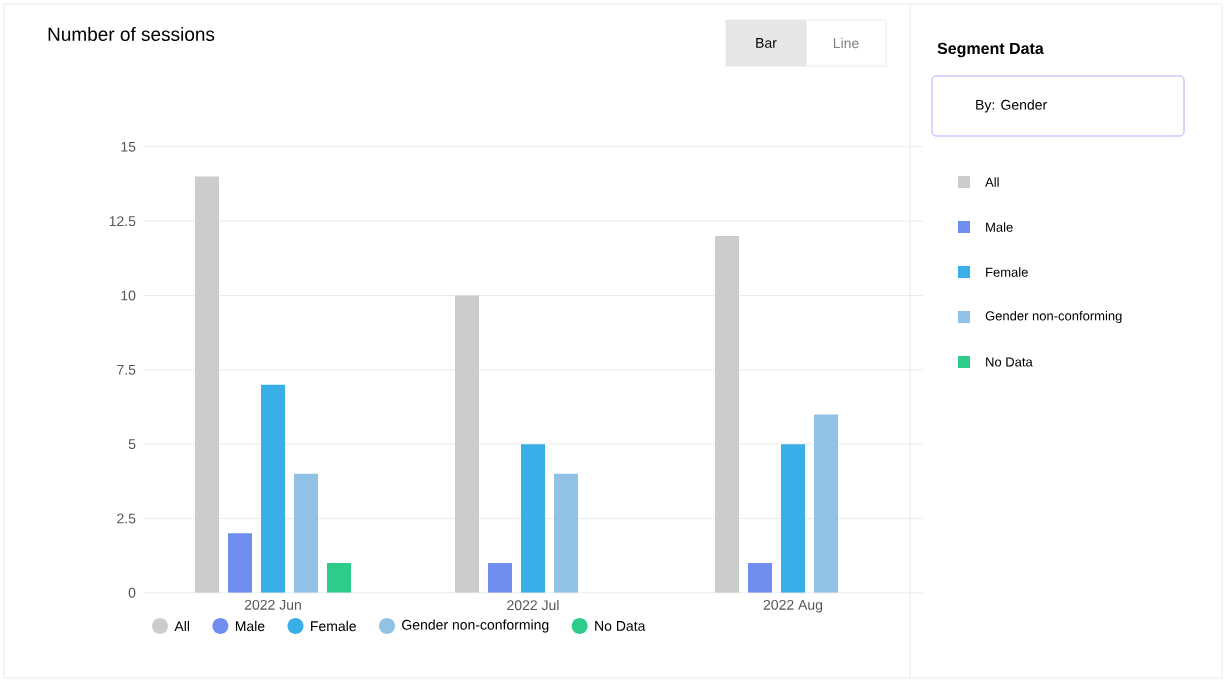 The image size is (1226, 682). I want to click on chart-title: Number of sessions, so click(131, 34).